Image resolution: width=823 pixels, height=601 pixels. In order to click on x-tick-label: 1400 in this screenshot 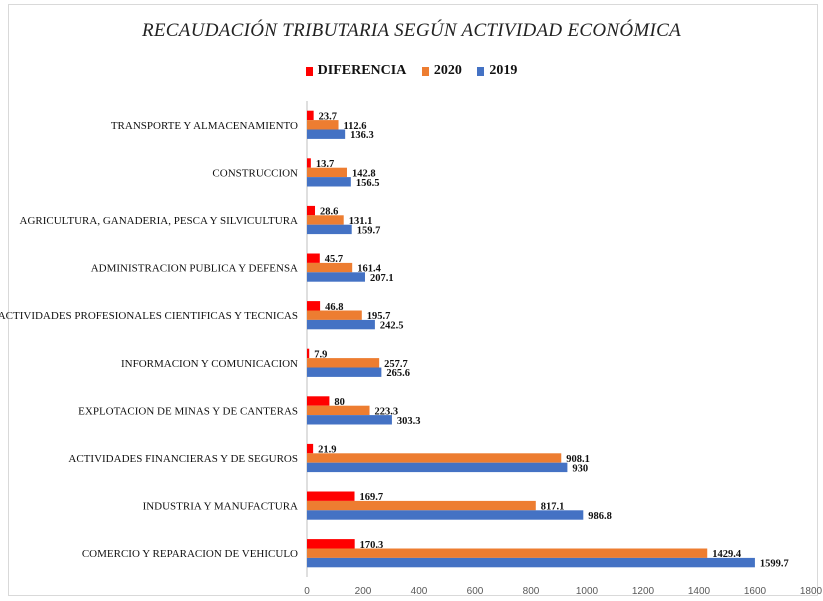, I will do `click(699, 591)`.